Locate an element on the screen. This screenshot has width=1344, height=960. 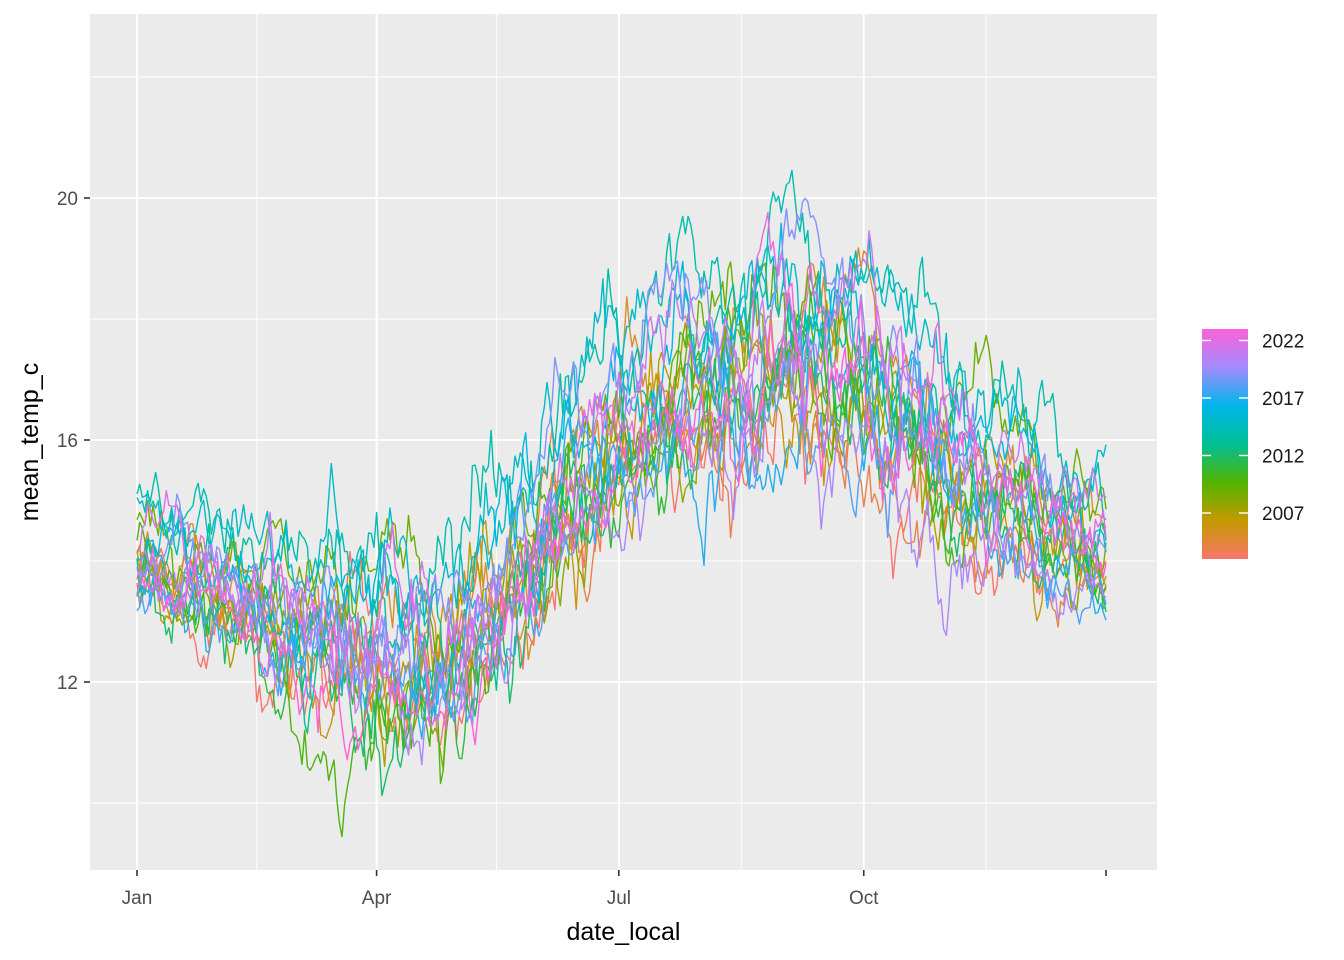
x-tick-label: Jan is located at coordinates (137, 898).